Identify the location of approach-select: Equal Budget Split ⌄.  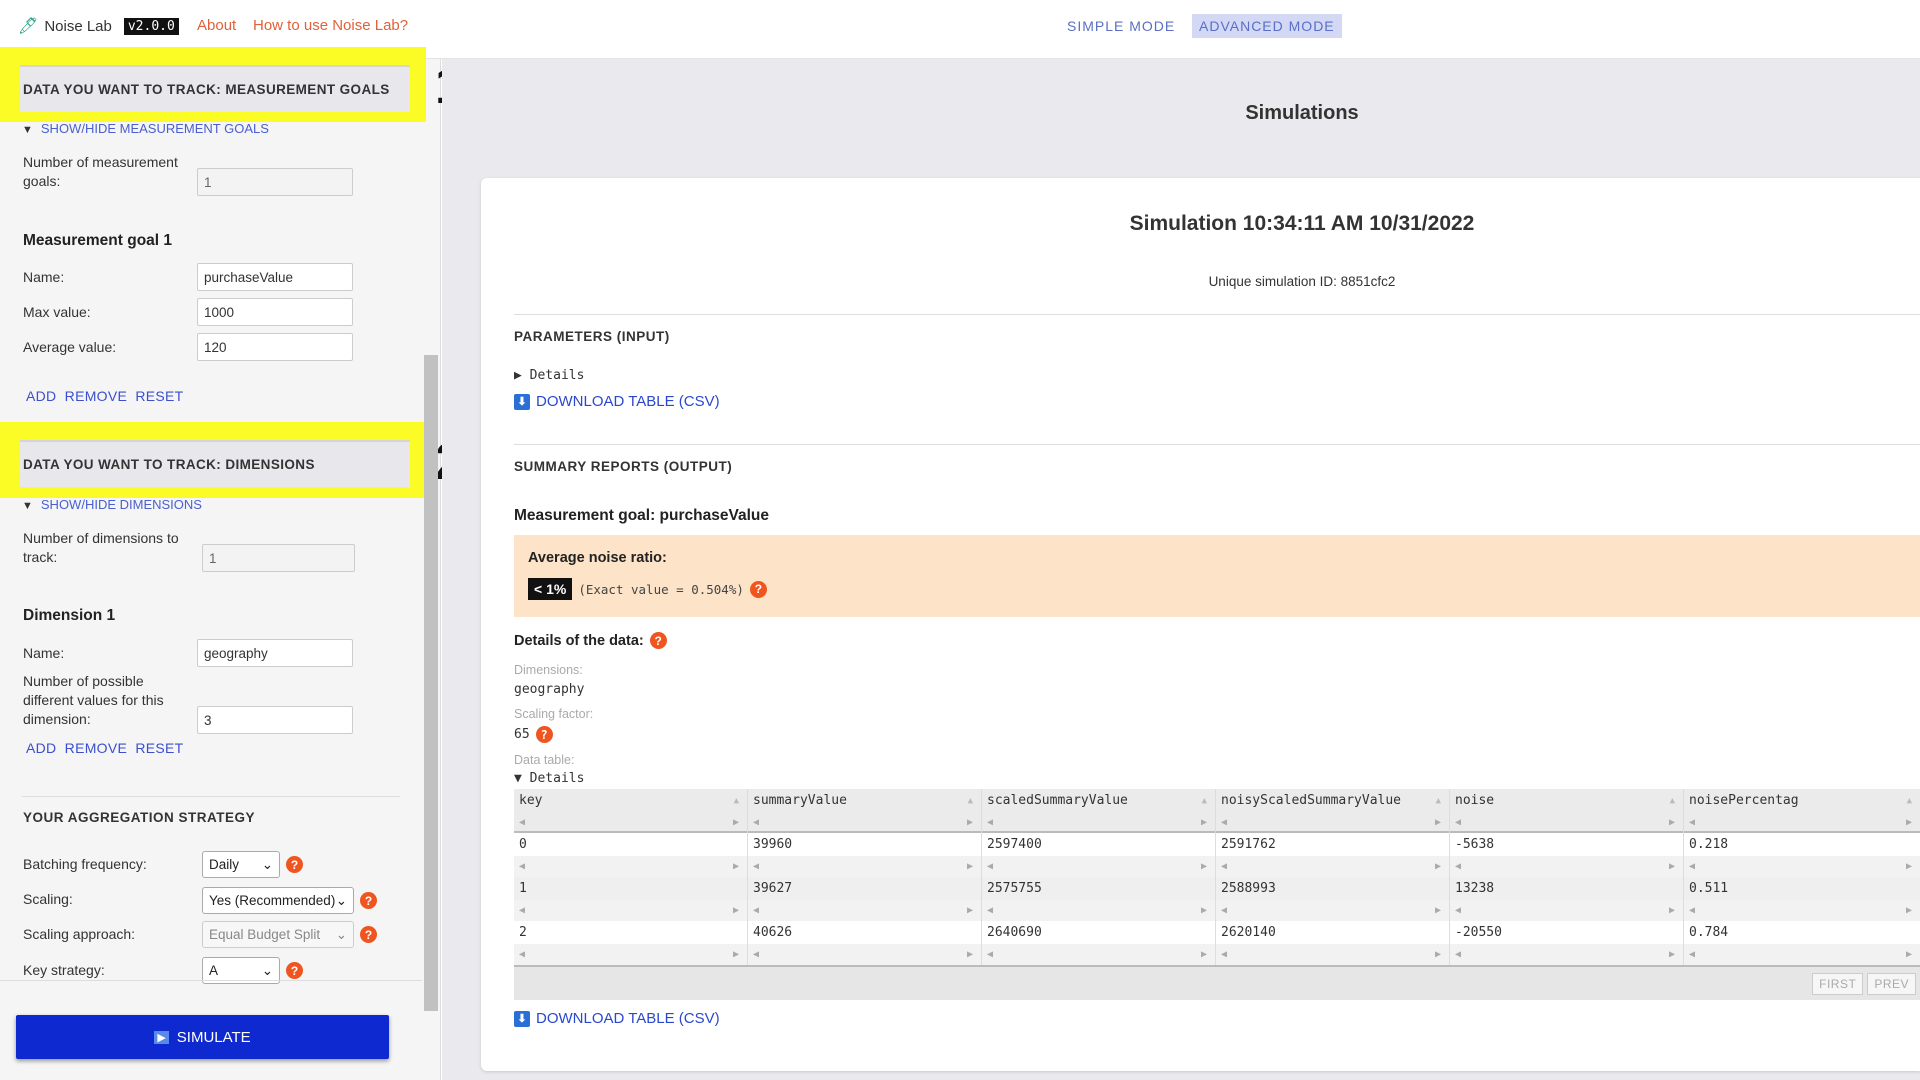
(278, 934).